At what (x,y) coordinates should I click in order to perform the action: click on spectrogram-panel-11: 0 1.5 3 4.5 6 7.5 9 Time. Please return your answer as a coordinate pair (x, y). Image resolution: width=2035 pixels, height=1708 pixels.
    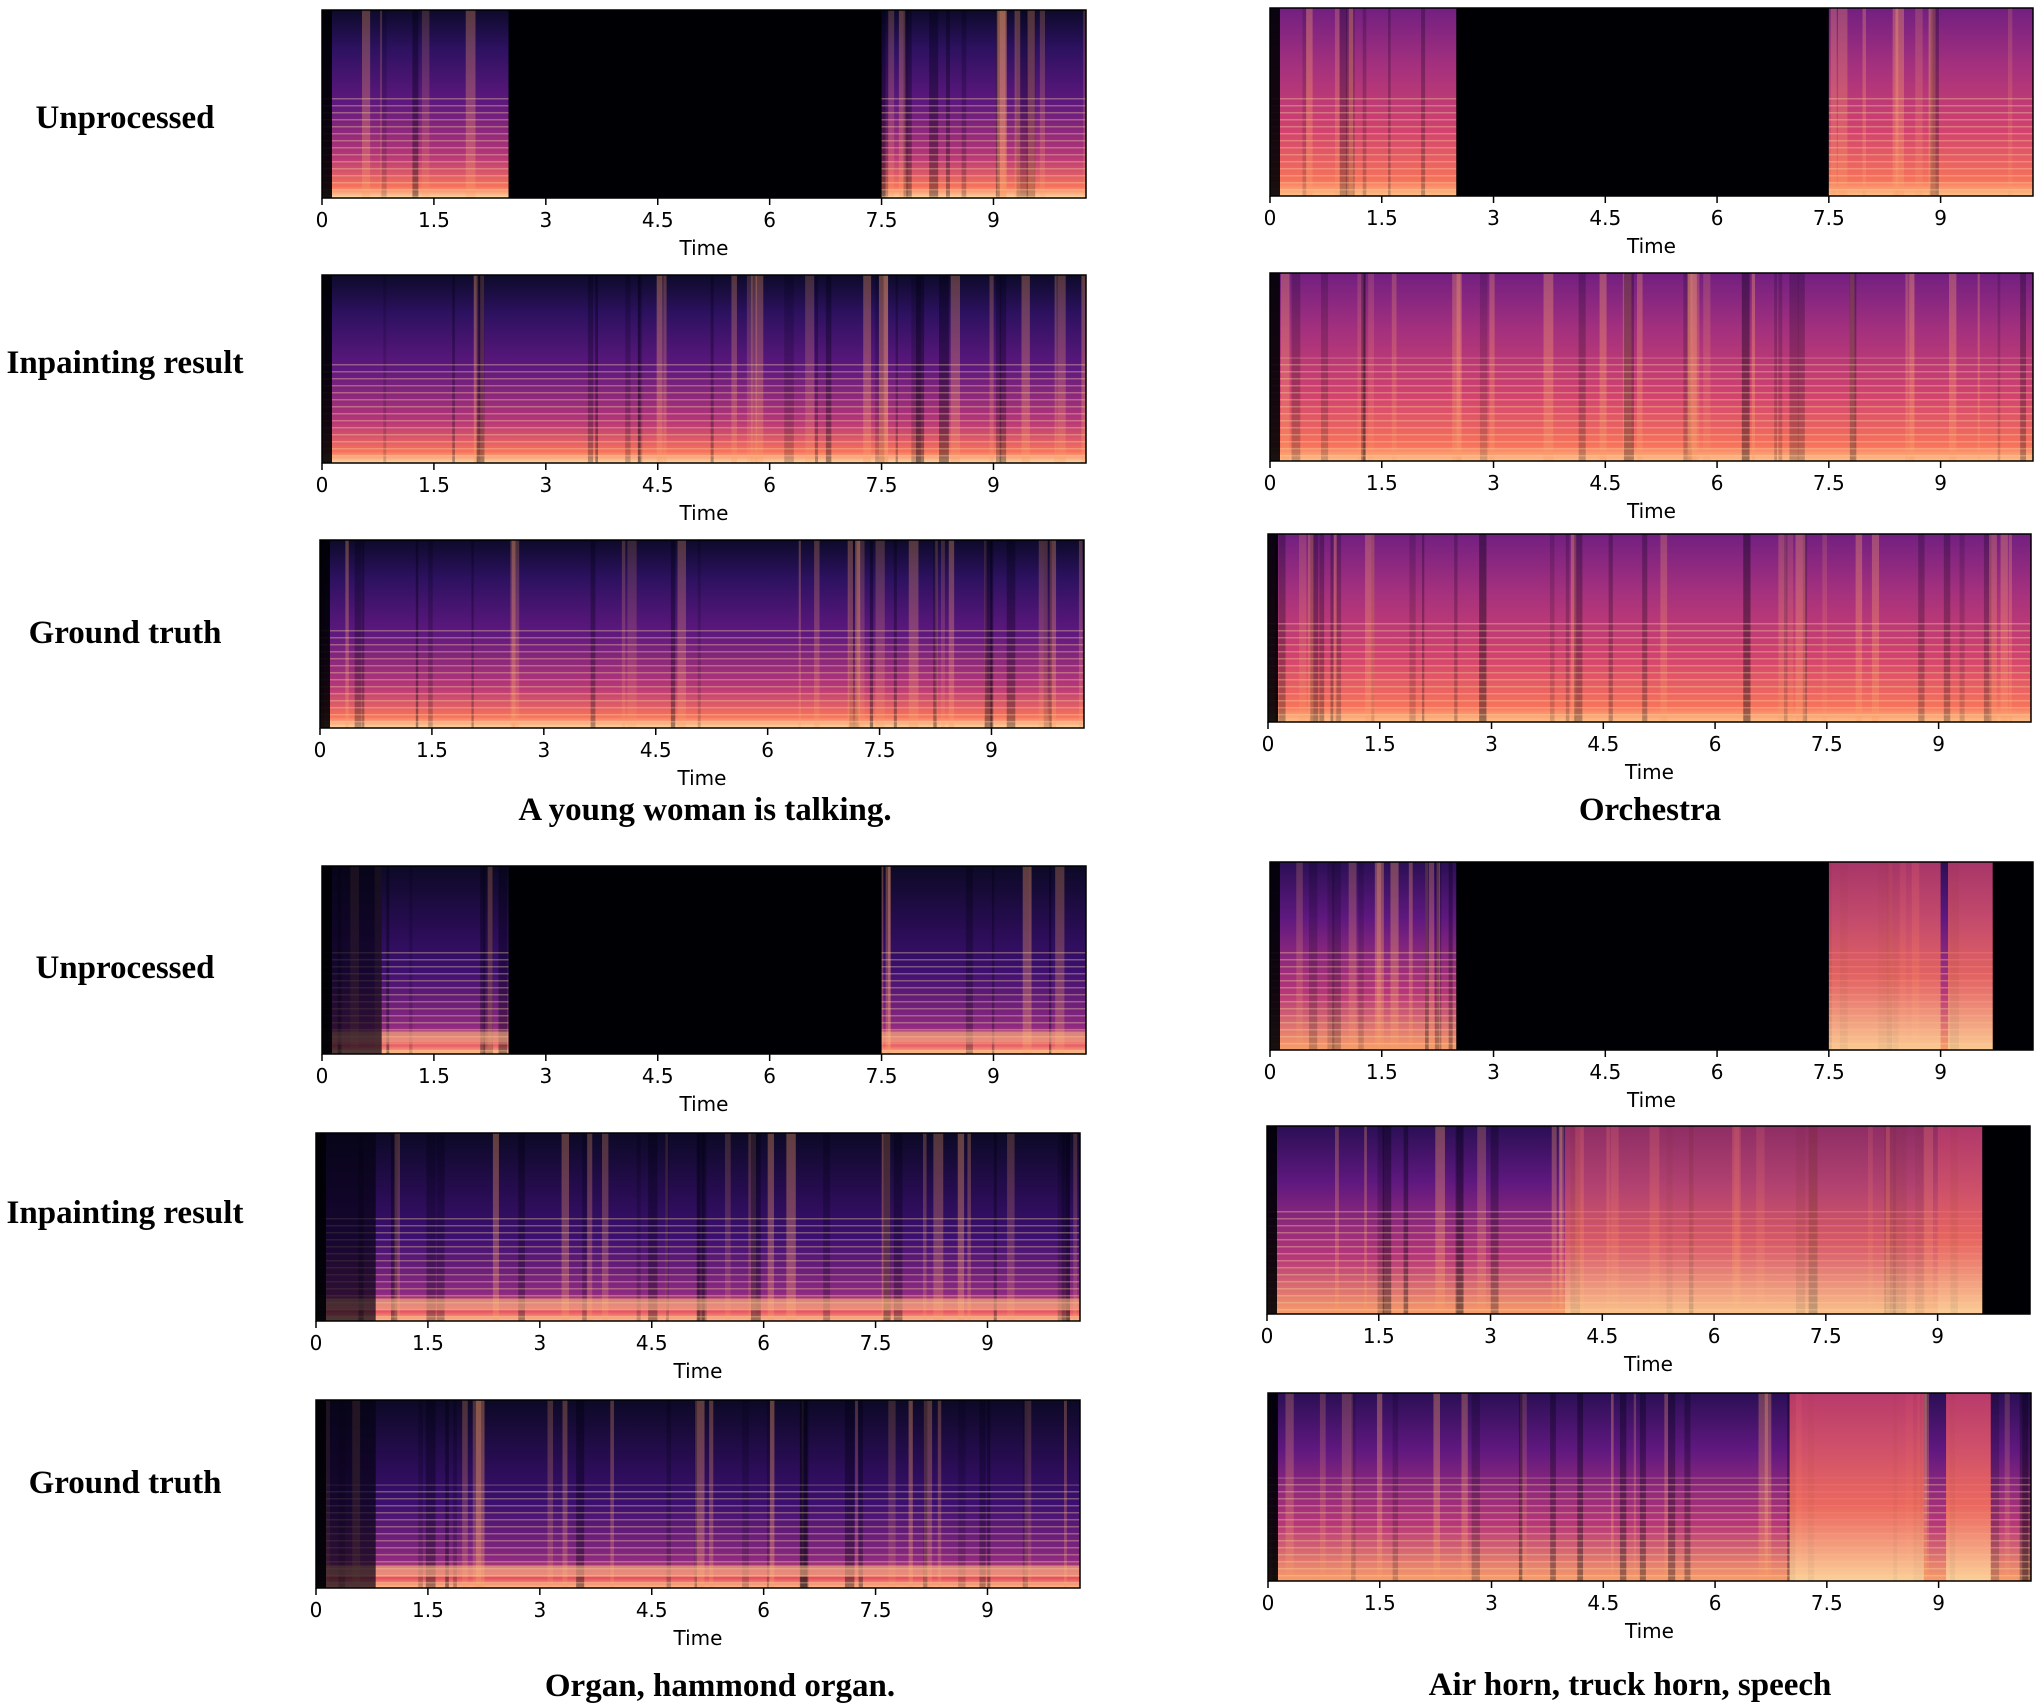
    Looking at the image, I should click on (1647, 1517).